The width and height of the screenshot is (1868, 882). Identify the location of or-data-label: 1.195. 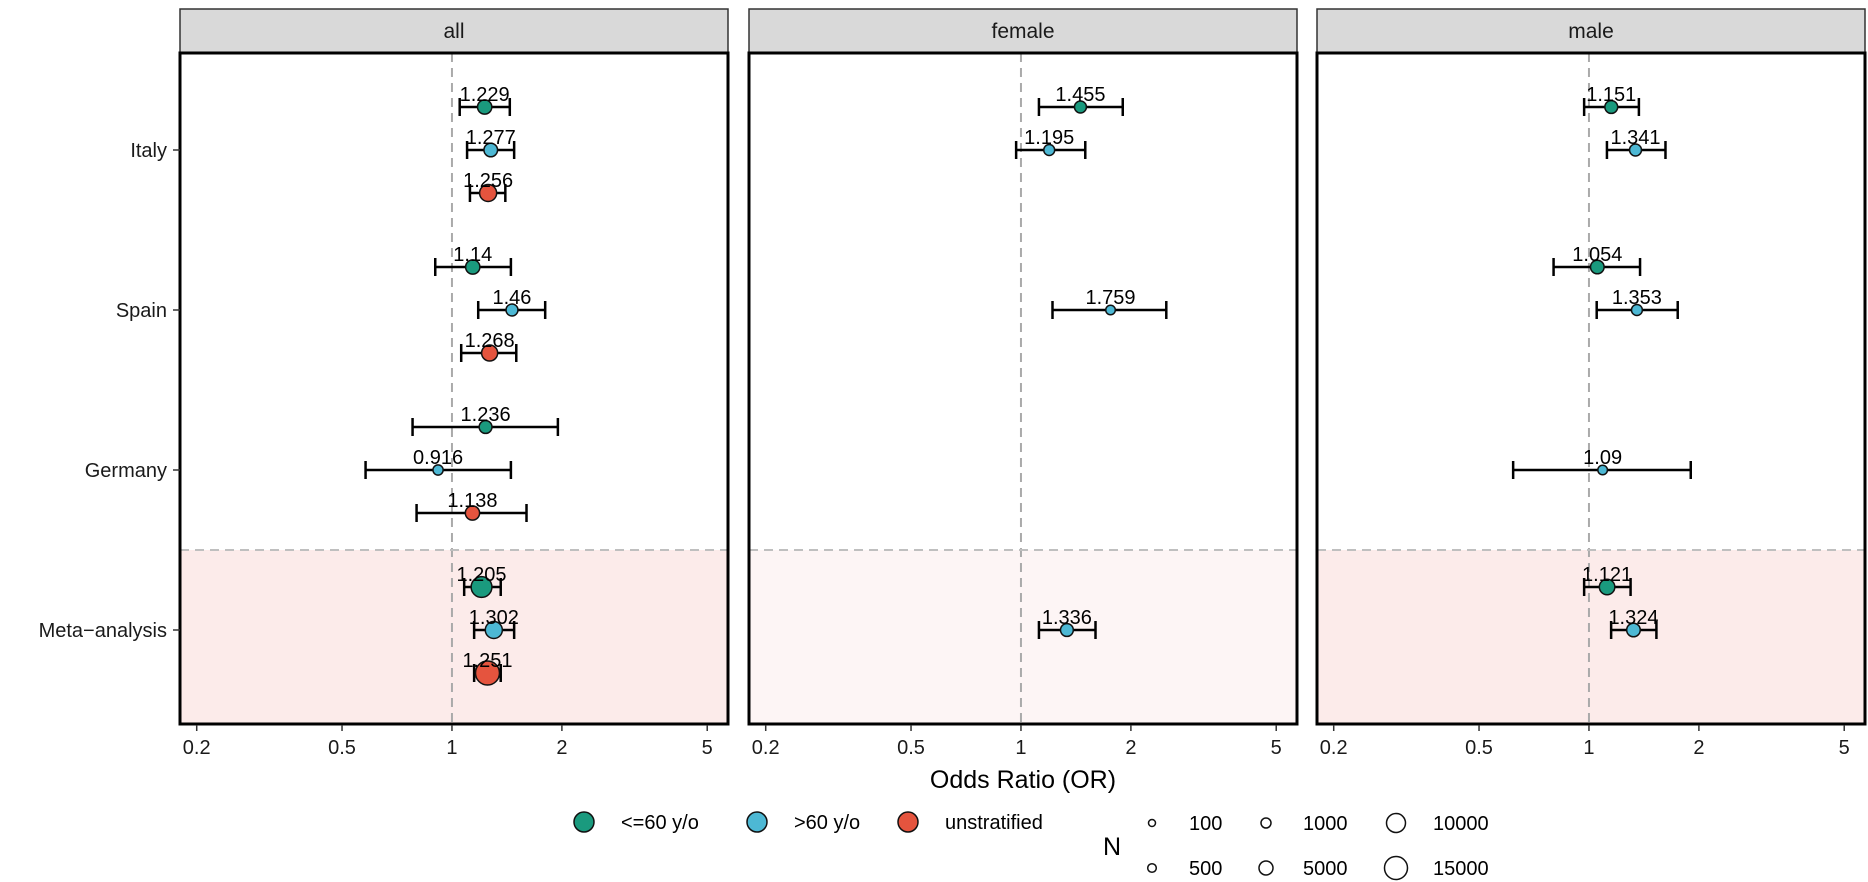
(1049, 138).